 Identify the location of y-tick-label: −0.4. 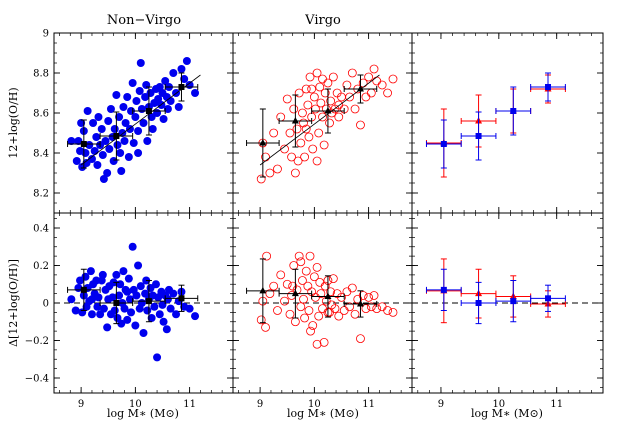
(37, 379).